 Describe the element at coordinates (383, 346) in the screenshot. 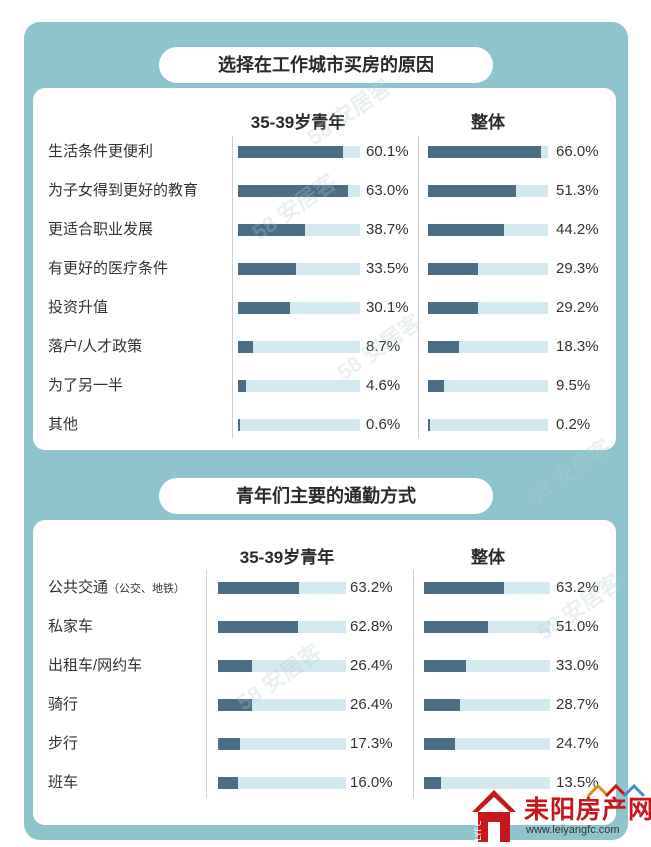

I see `value-label: 8.7%` at that location.